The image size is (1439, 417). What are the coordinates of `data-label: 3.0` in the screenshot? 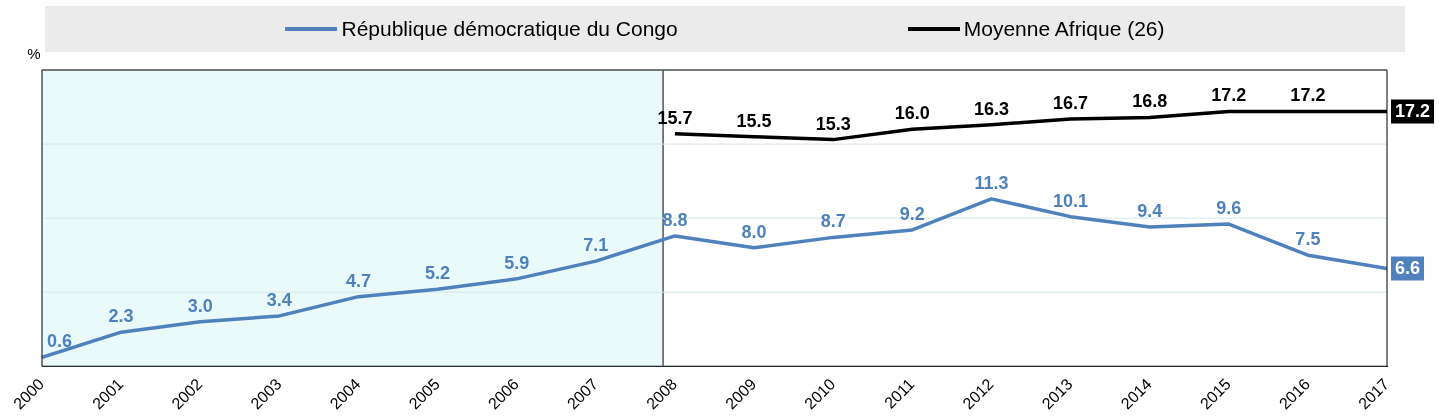 It's located at (200, 305).